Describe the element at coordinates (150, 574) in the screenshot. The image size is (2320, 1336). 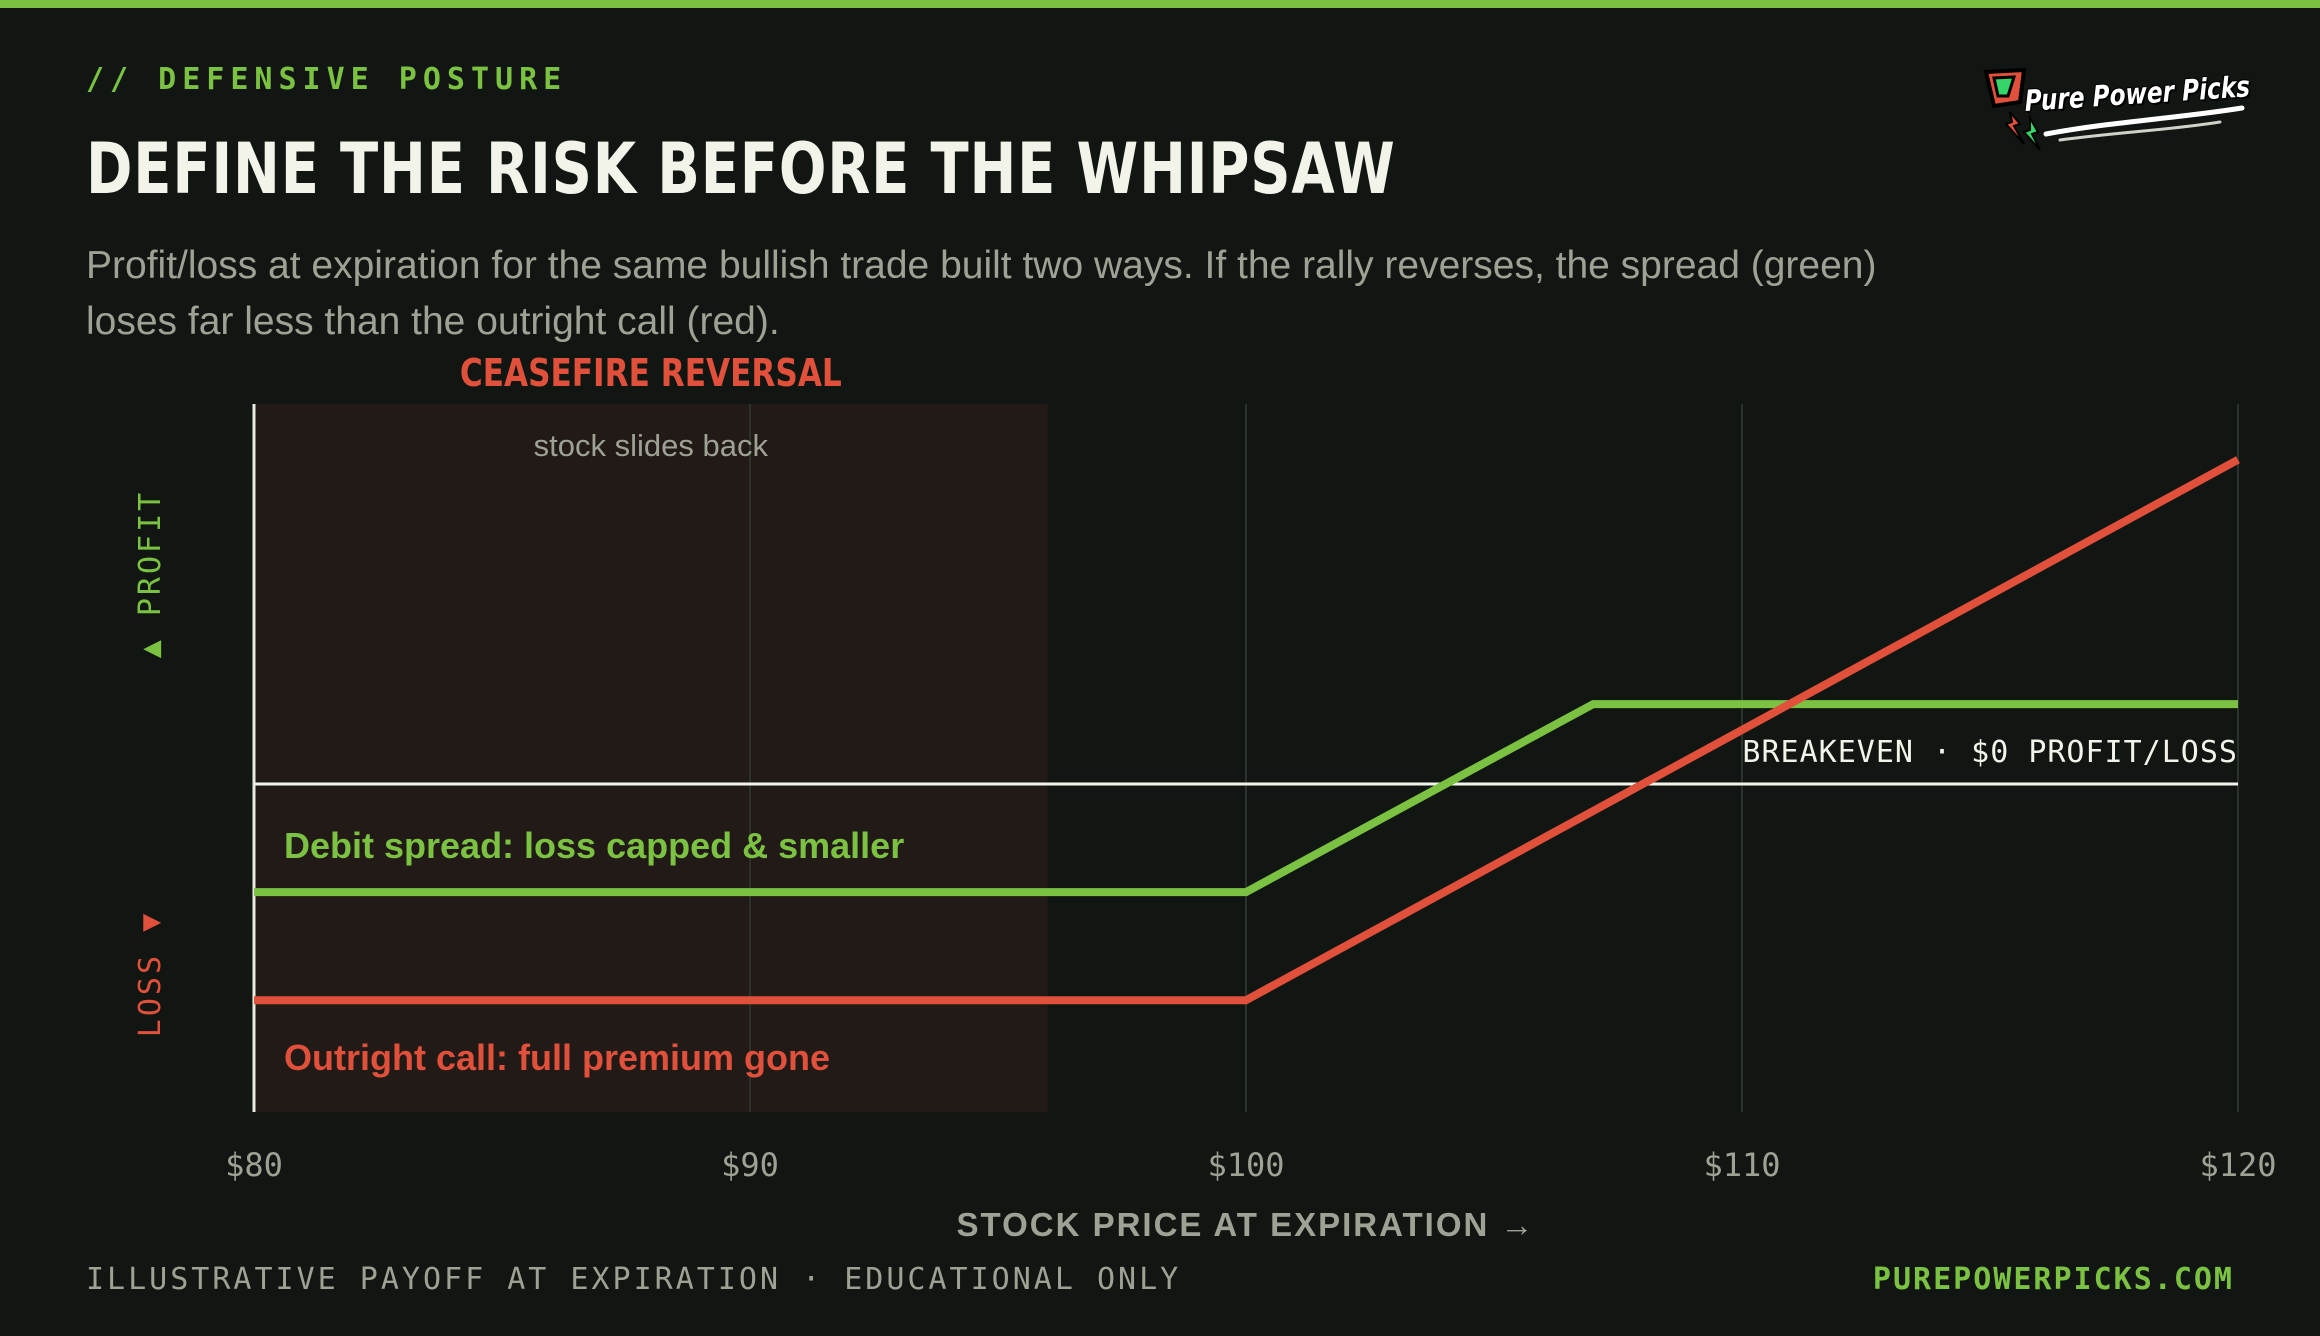
I see `y-axis-profit-label: ▲ PROFIT` at that location.